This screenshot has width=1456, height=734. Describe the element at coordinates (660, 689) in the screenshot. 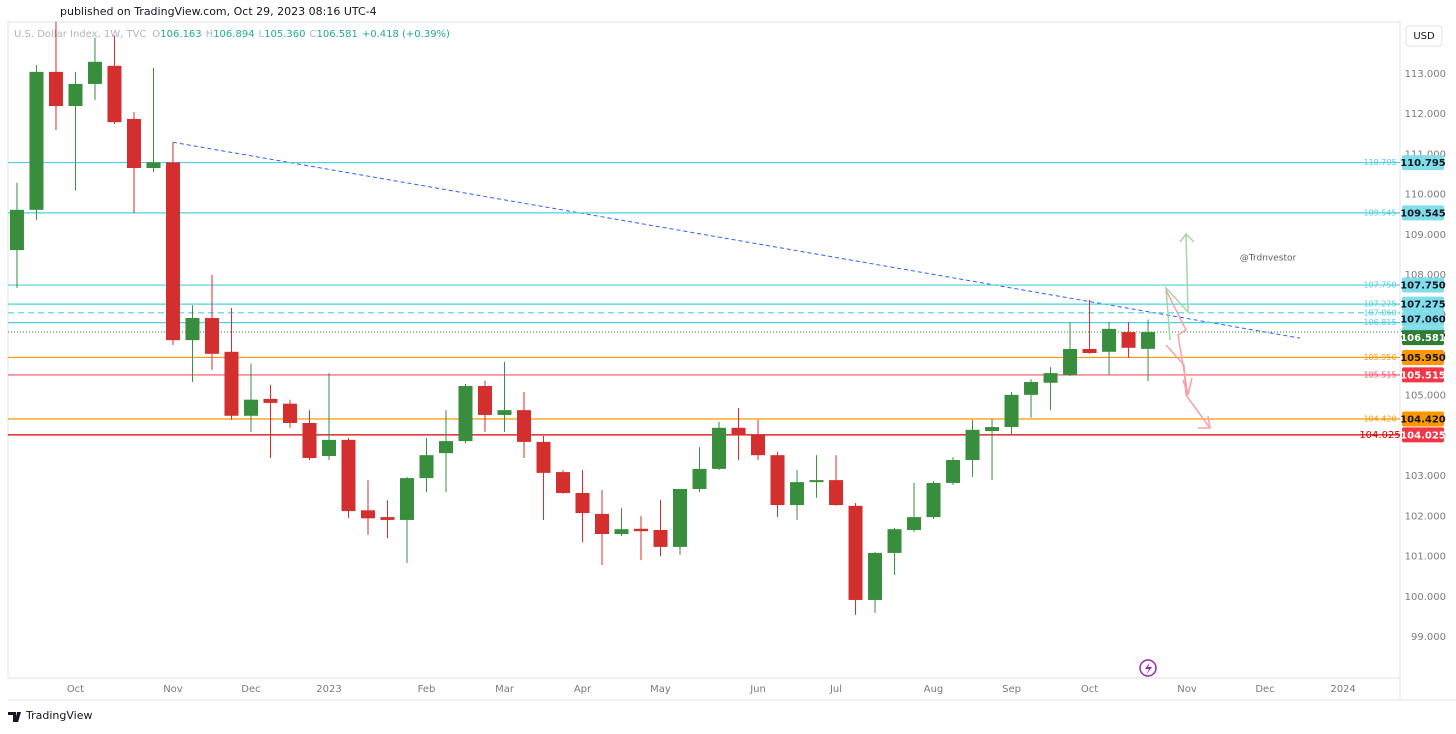

I see `x-tick-label: May` at that location.